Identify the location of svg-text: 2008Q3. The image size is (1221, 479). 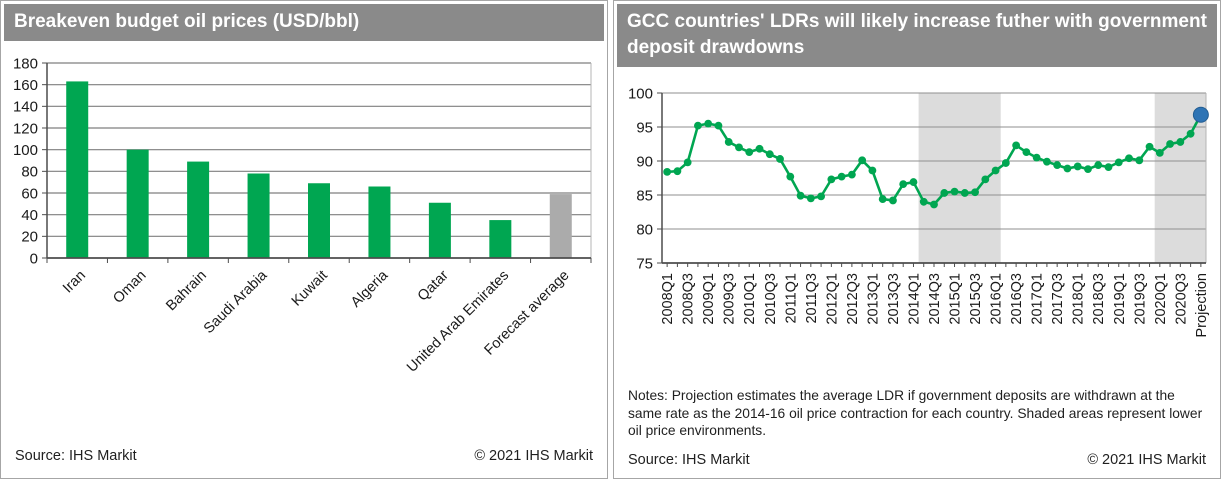
(689, 299).